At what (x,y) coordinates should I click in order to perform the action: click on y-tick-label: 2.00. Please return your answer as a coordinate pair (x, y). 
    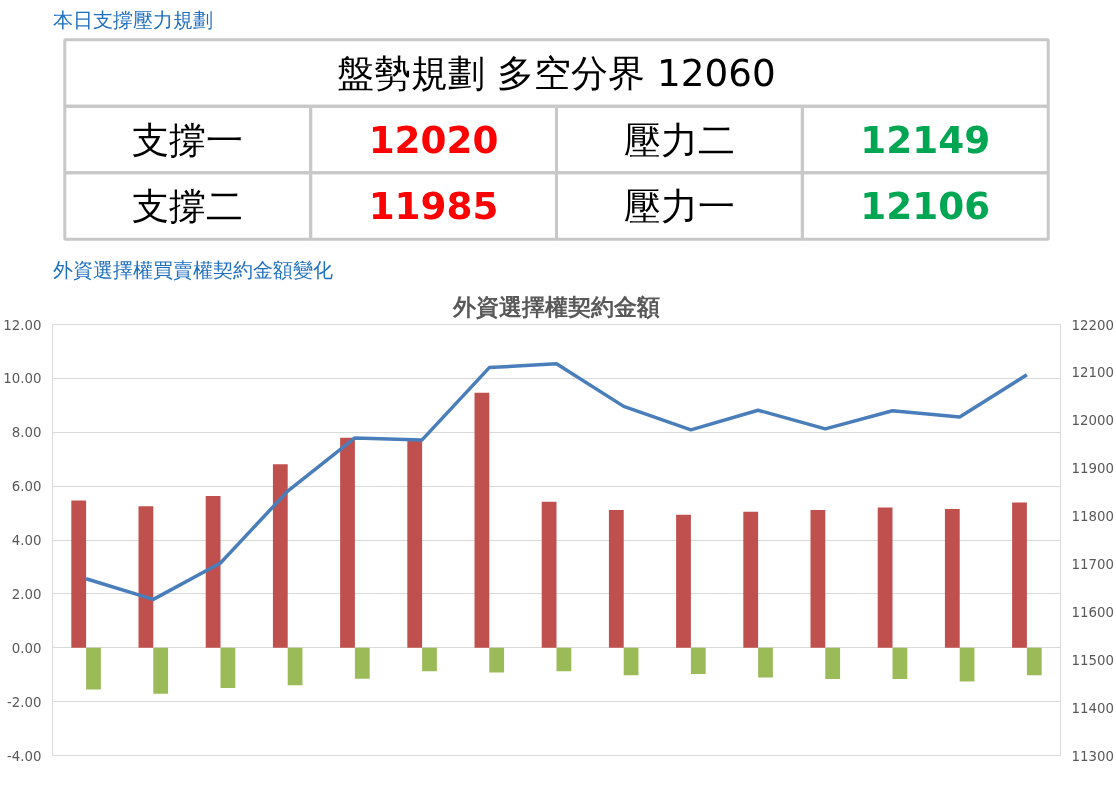
    Looking at the image, I should click on (26, 594).